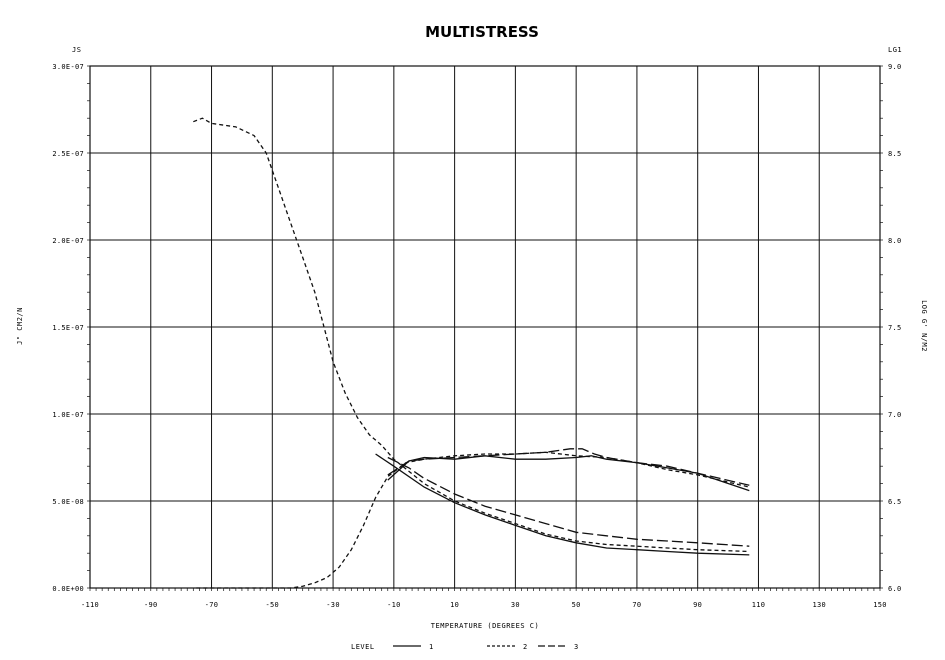 Image resolution: width=945 pixels, height=660 pixels. Describe the element at coordinates (68, 502) in the screenshot. I see `y-left-tick-label: 5.0E-08` at that location.